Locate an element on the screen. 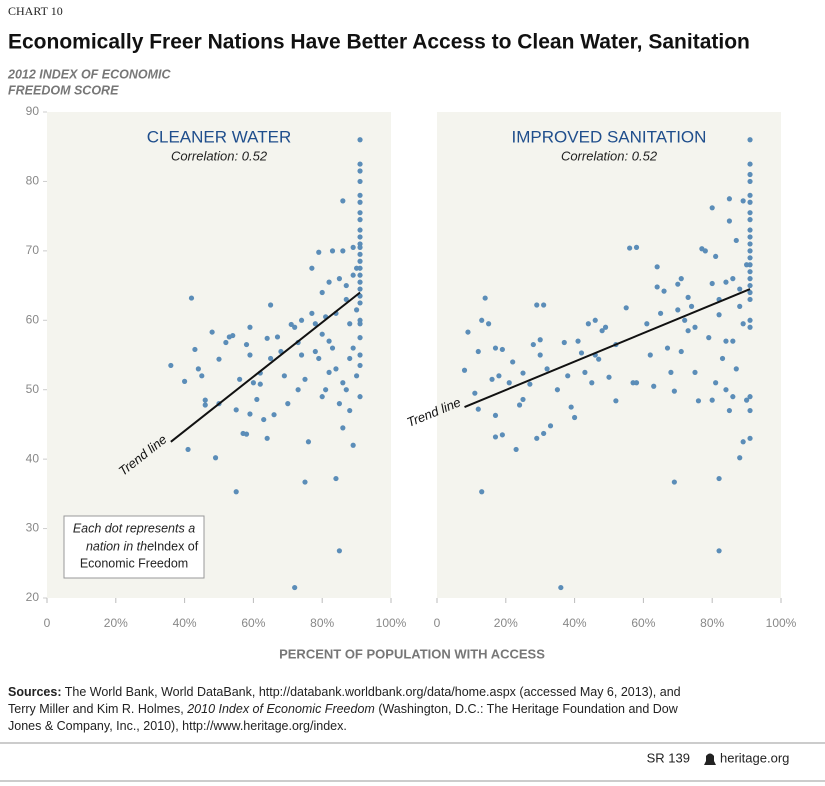 This screenshot has width=825, height=786. x-tick-label: 20% is located at coordinates (116, 623).